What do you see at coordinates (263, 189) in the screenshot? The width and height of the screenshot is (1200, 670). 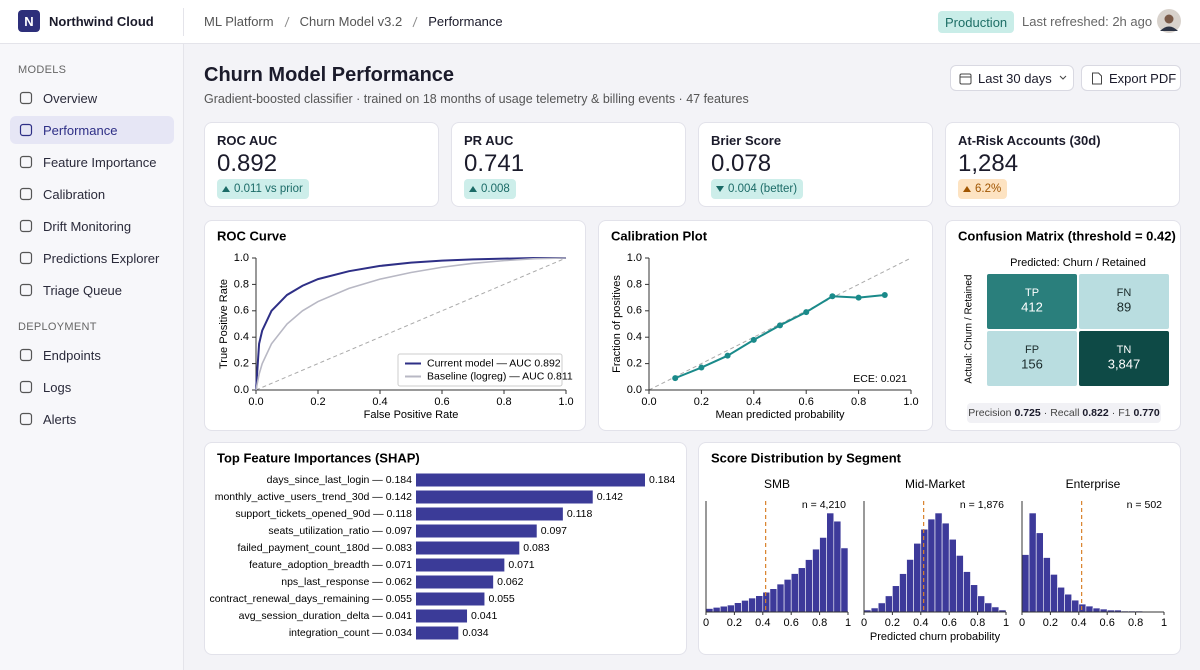 I see `kpi-delta: 0.011 vs prior` at bounding box center [263, 189].